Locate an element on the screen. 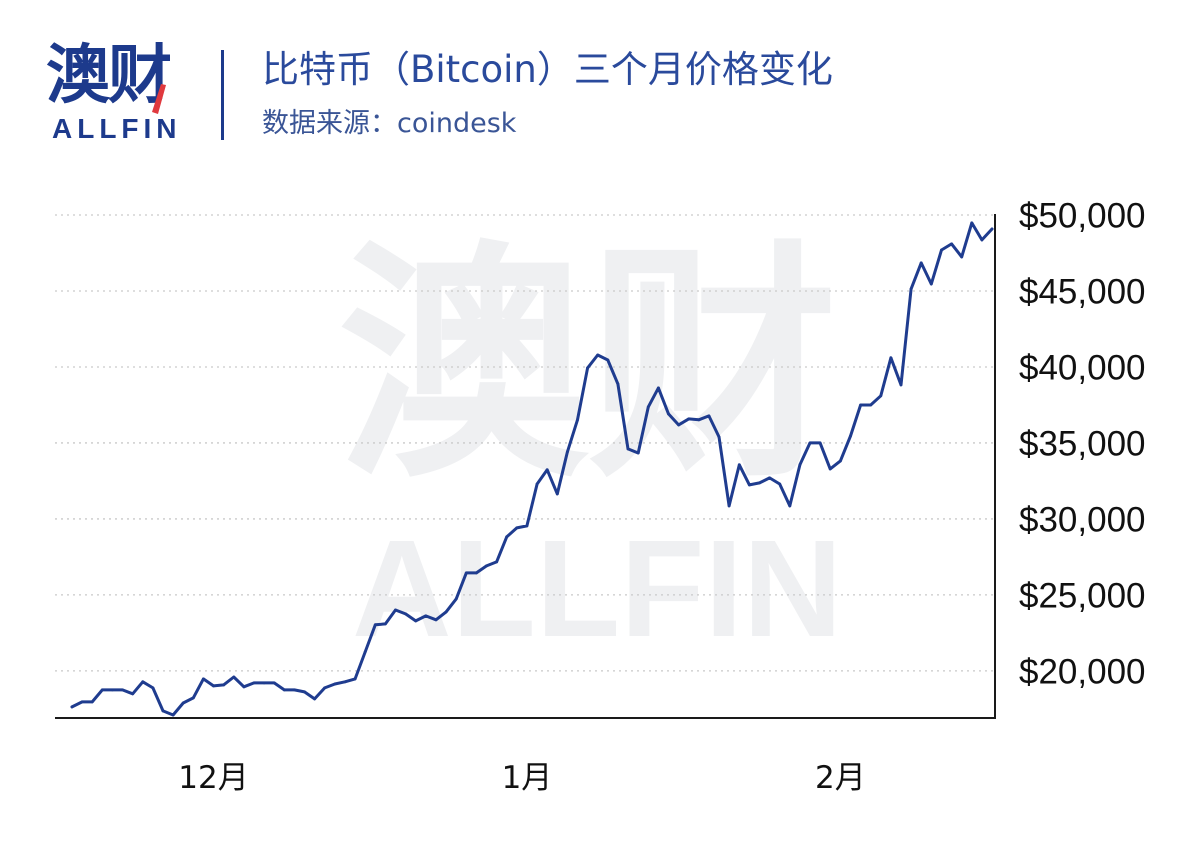 Image resolution: width=1200 pixels, height=852 pixels. logo-wordmark-en: ALLFIN is located at coordinates (117, 128).